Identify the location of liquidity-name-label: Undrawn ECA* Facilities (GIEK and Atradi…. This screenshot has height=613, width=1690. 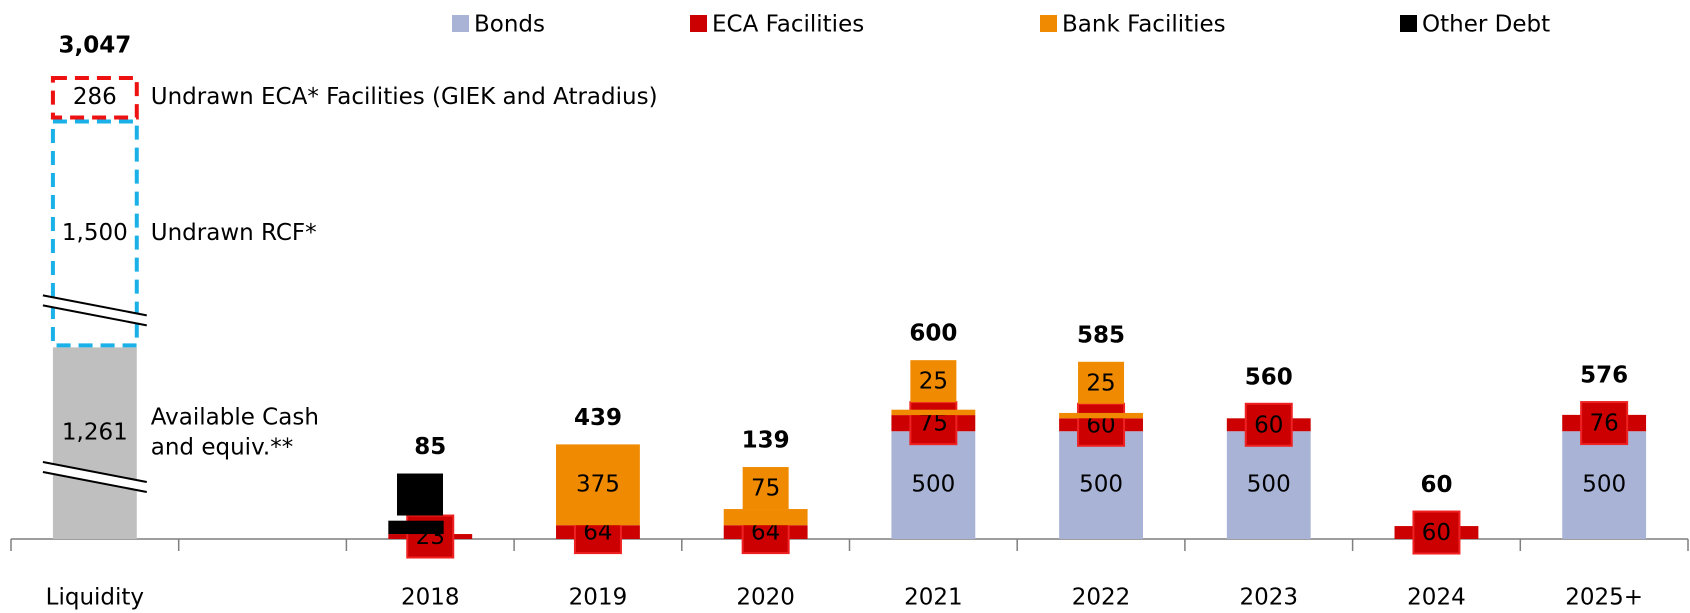
(404, 97).